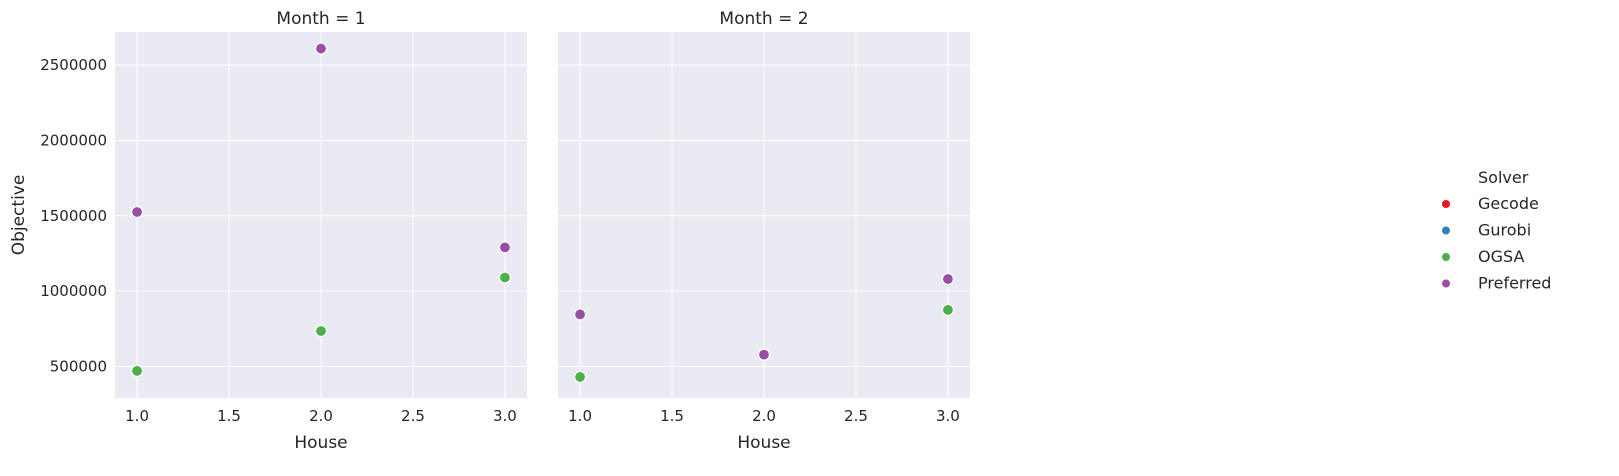  Describe the element at coordinates (763, 19) in the screenshot. I see `panel-title: Month = 2` at that location.